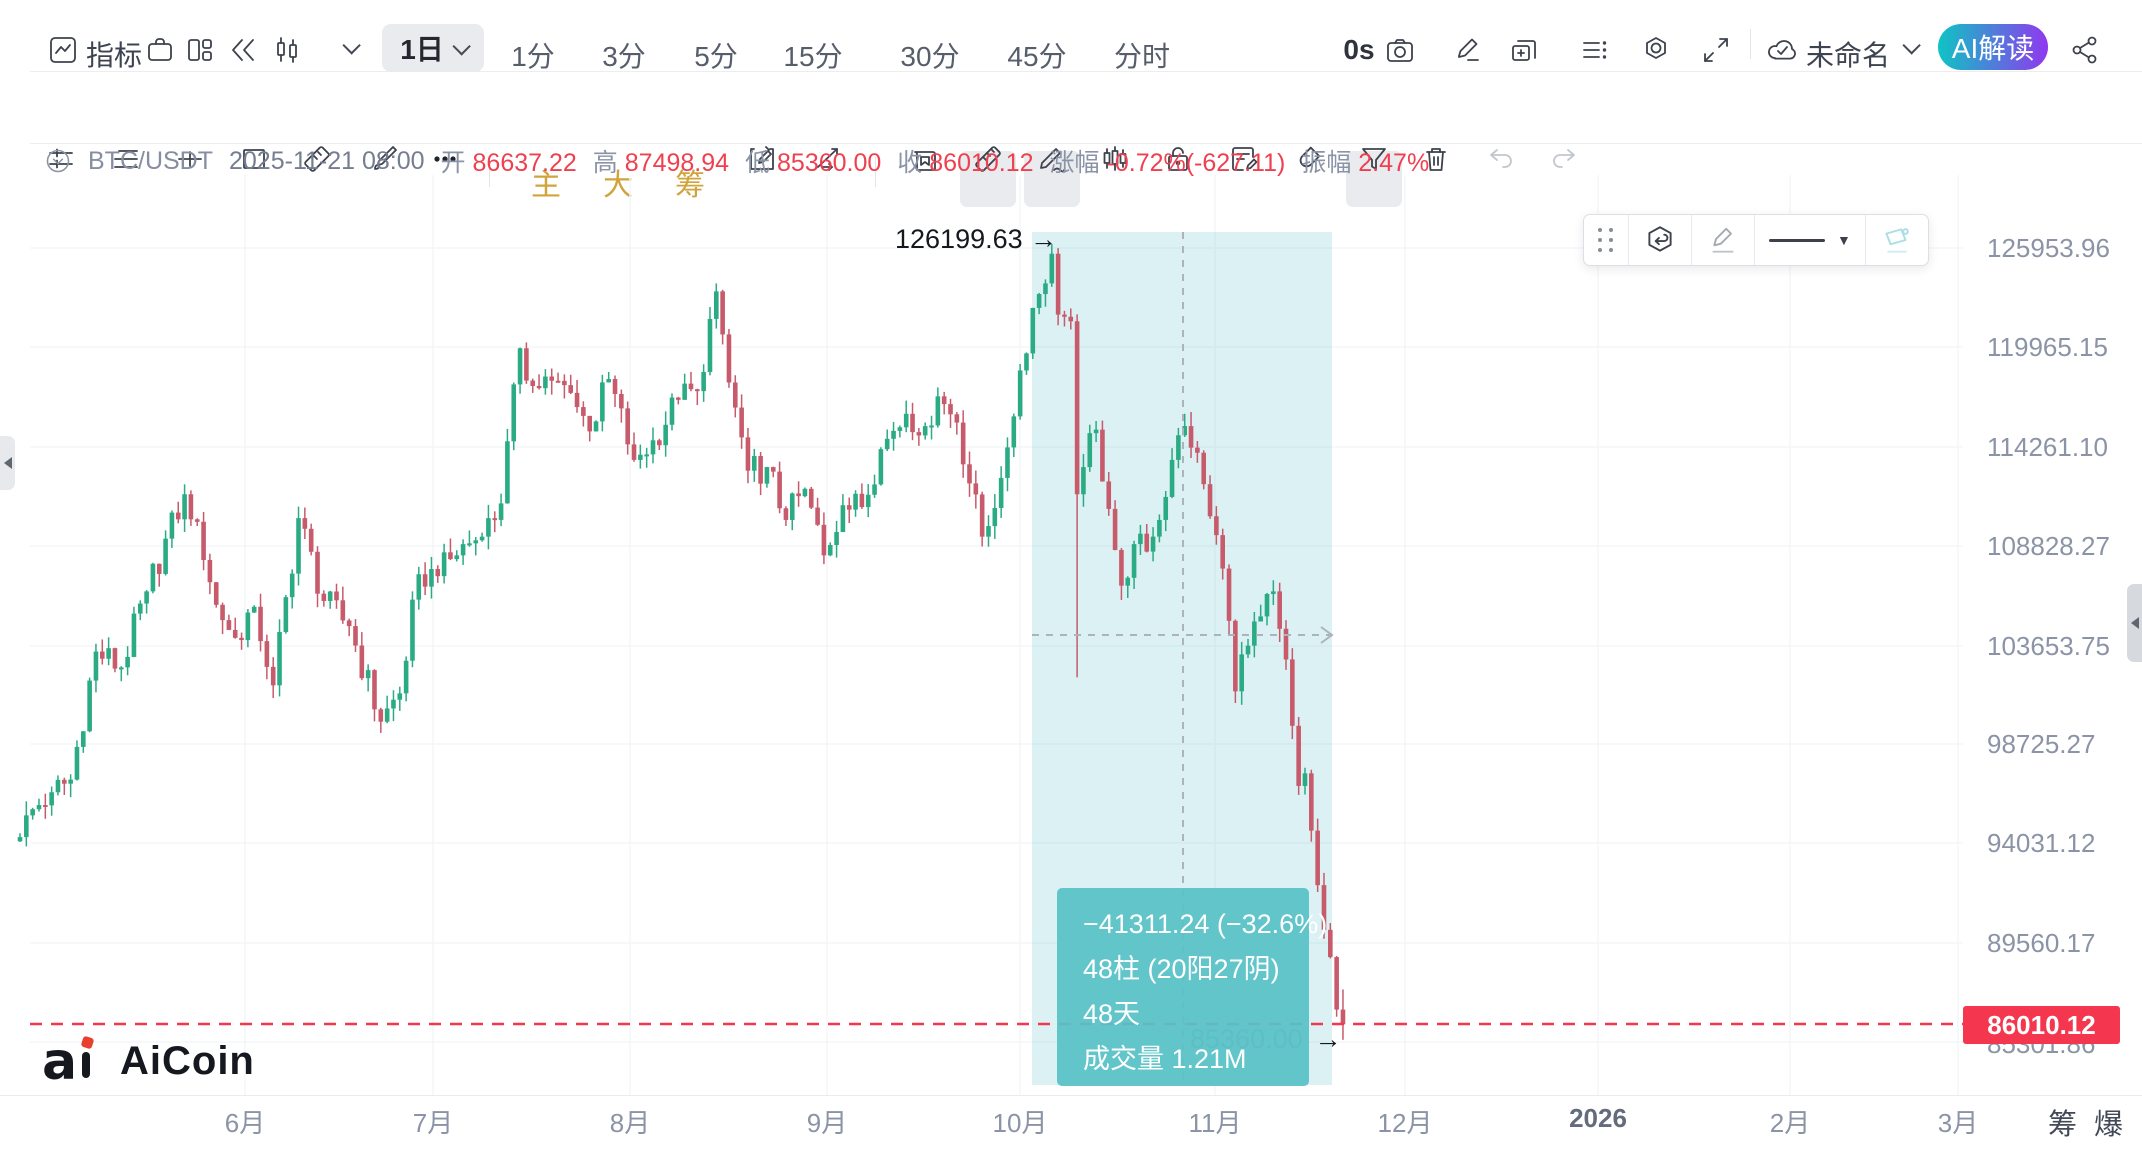  Describe the element at coordinates (1071, 1095) in the screenshot. I see `time-axis-border` at that location.